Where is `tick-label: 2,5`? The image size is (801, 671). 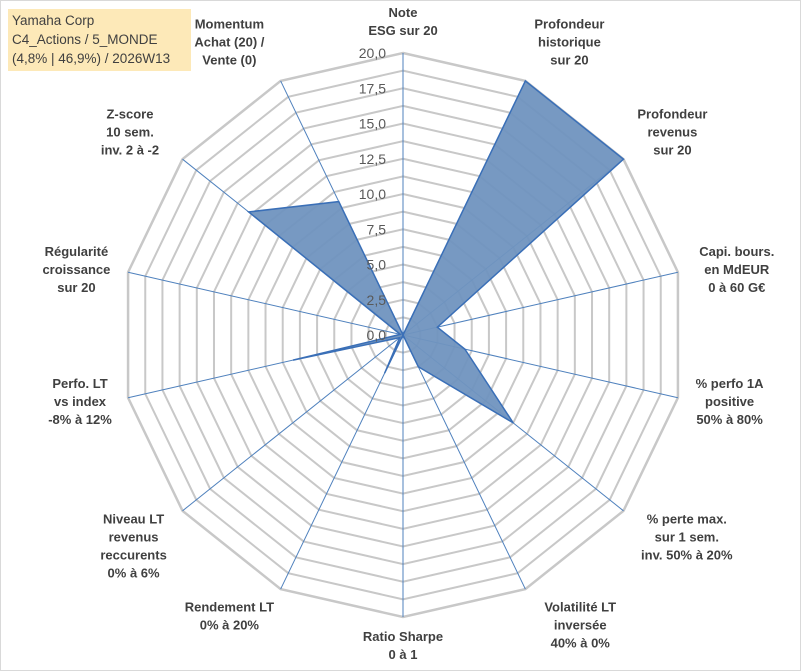 tick-label: 2,5 is located at coordinates (377, 300).